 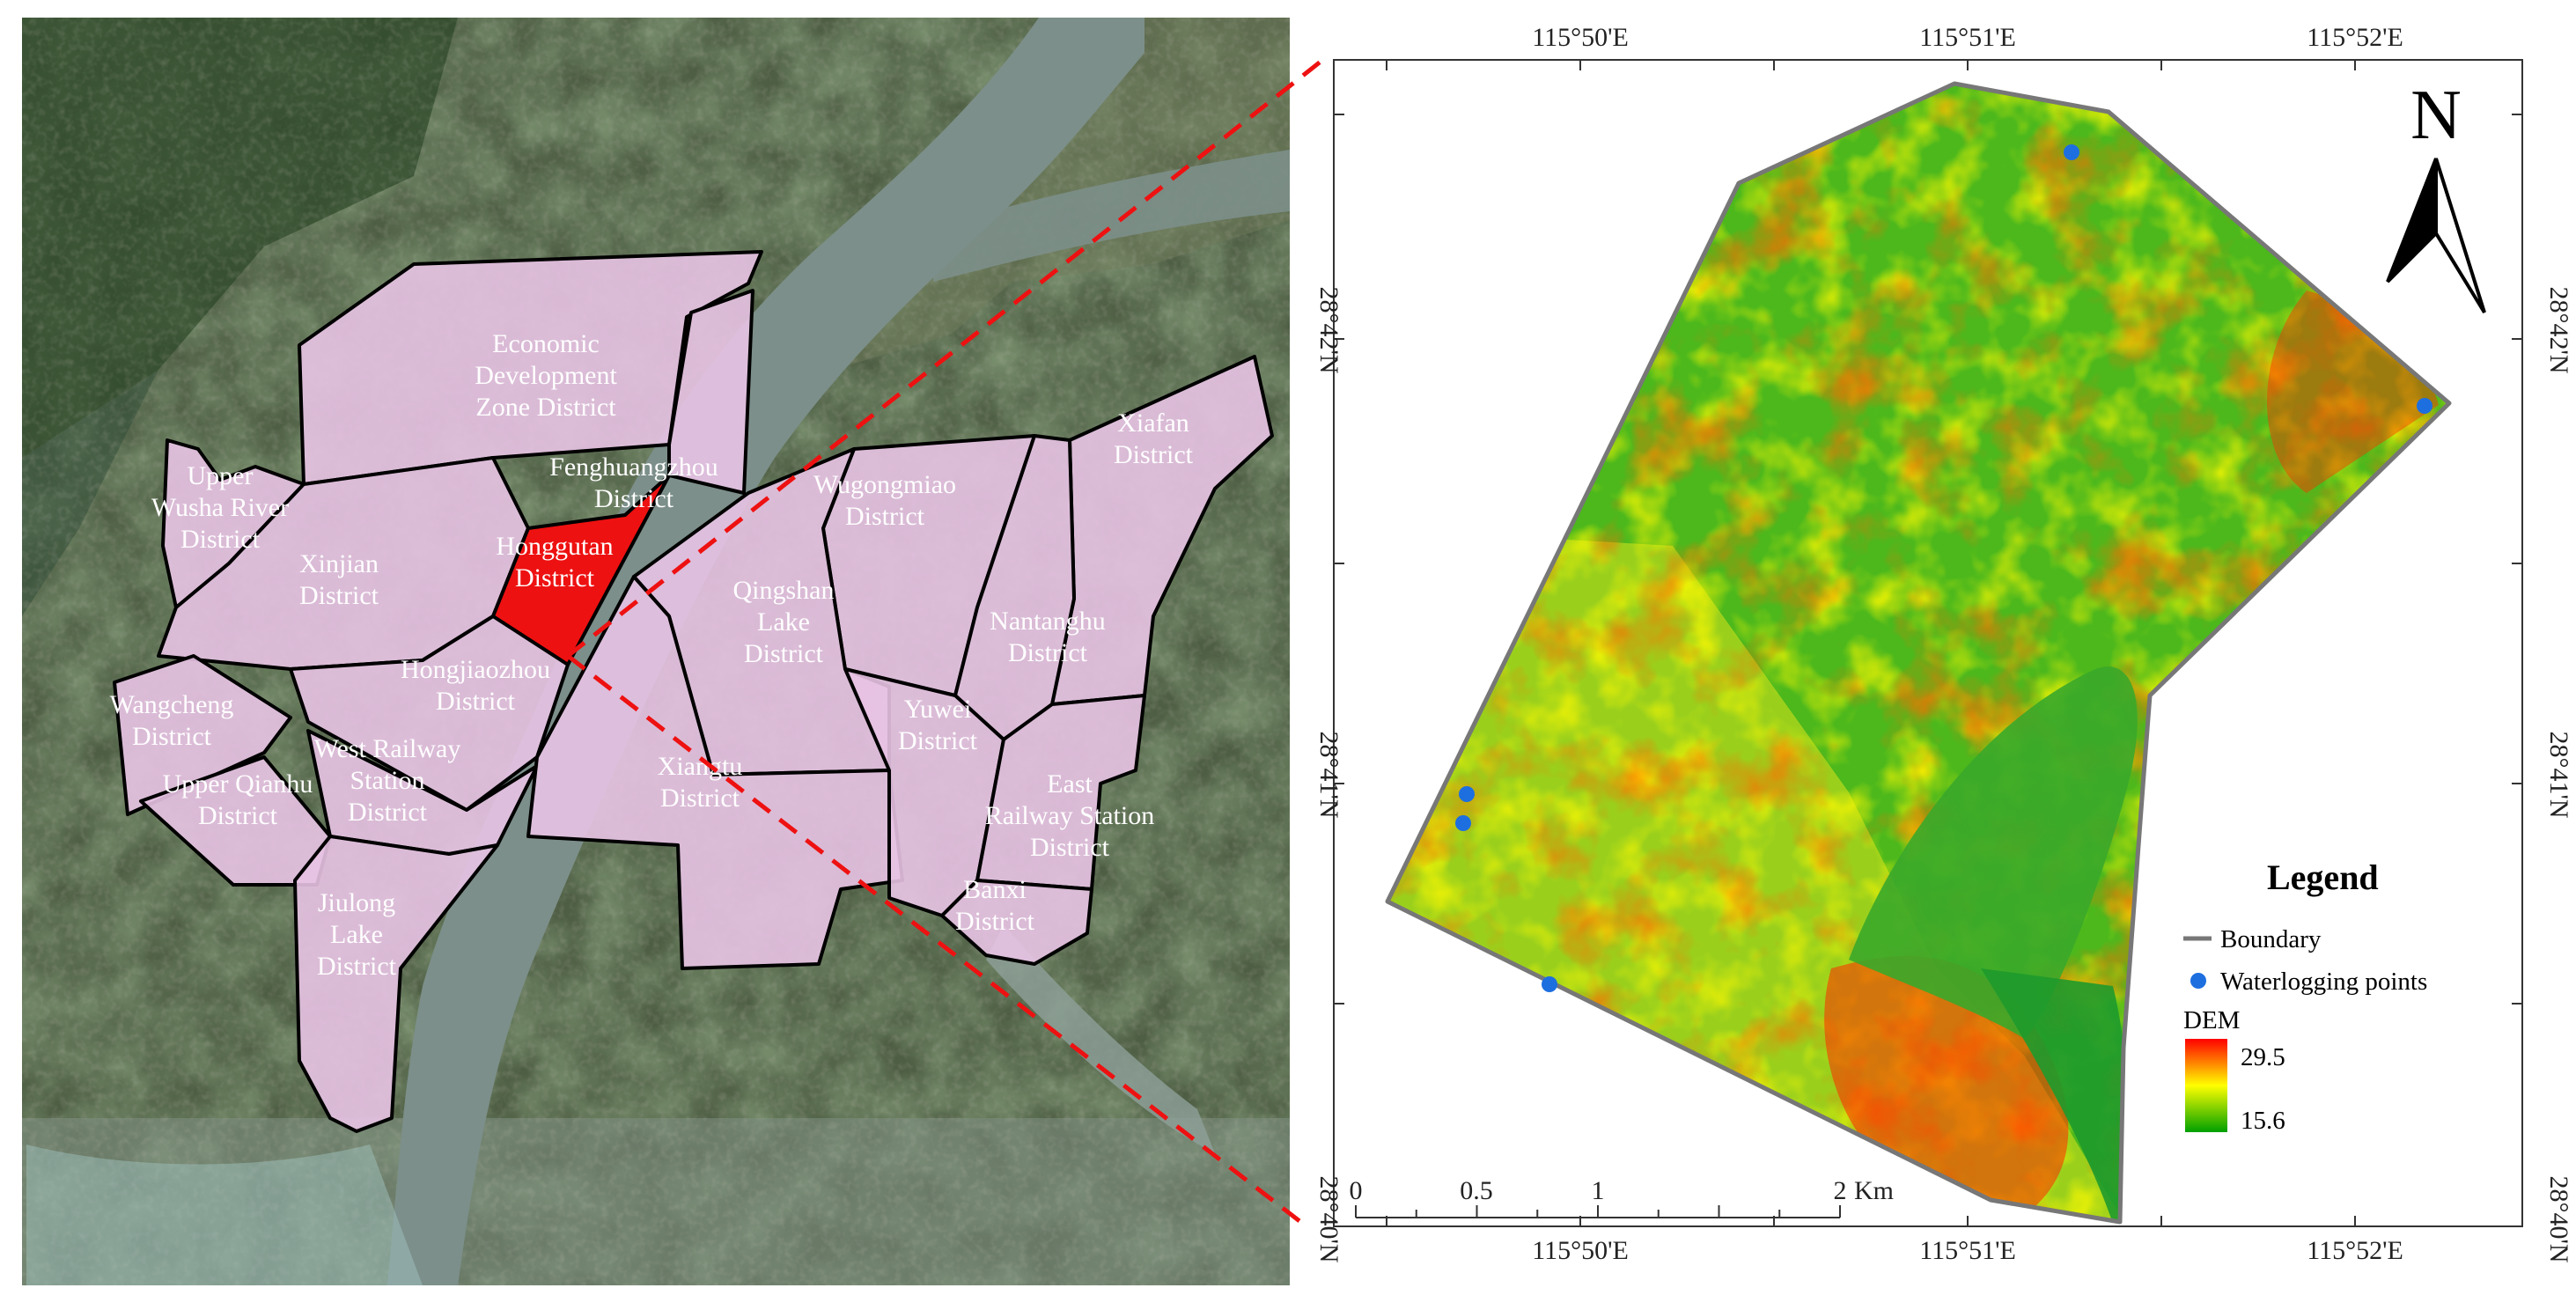 I want to click on district-label-line: Jiulong, so click(x=356, y=902).